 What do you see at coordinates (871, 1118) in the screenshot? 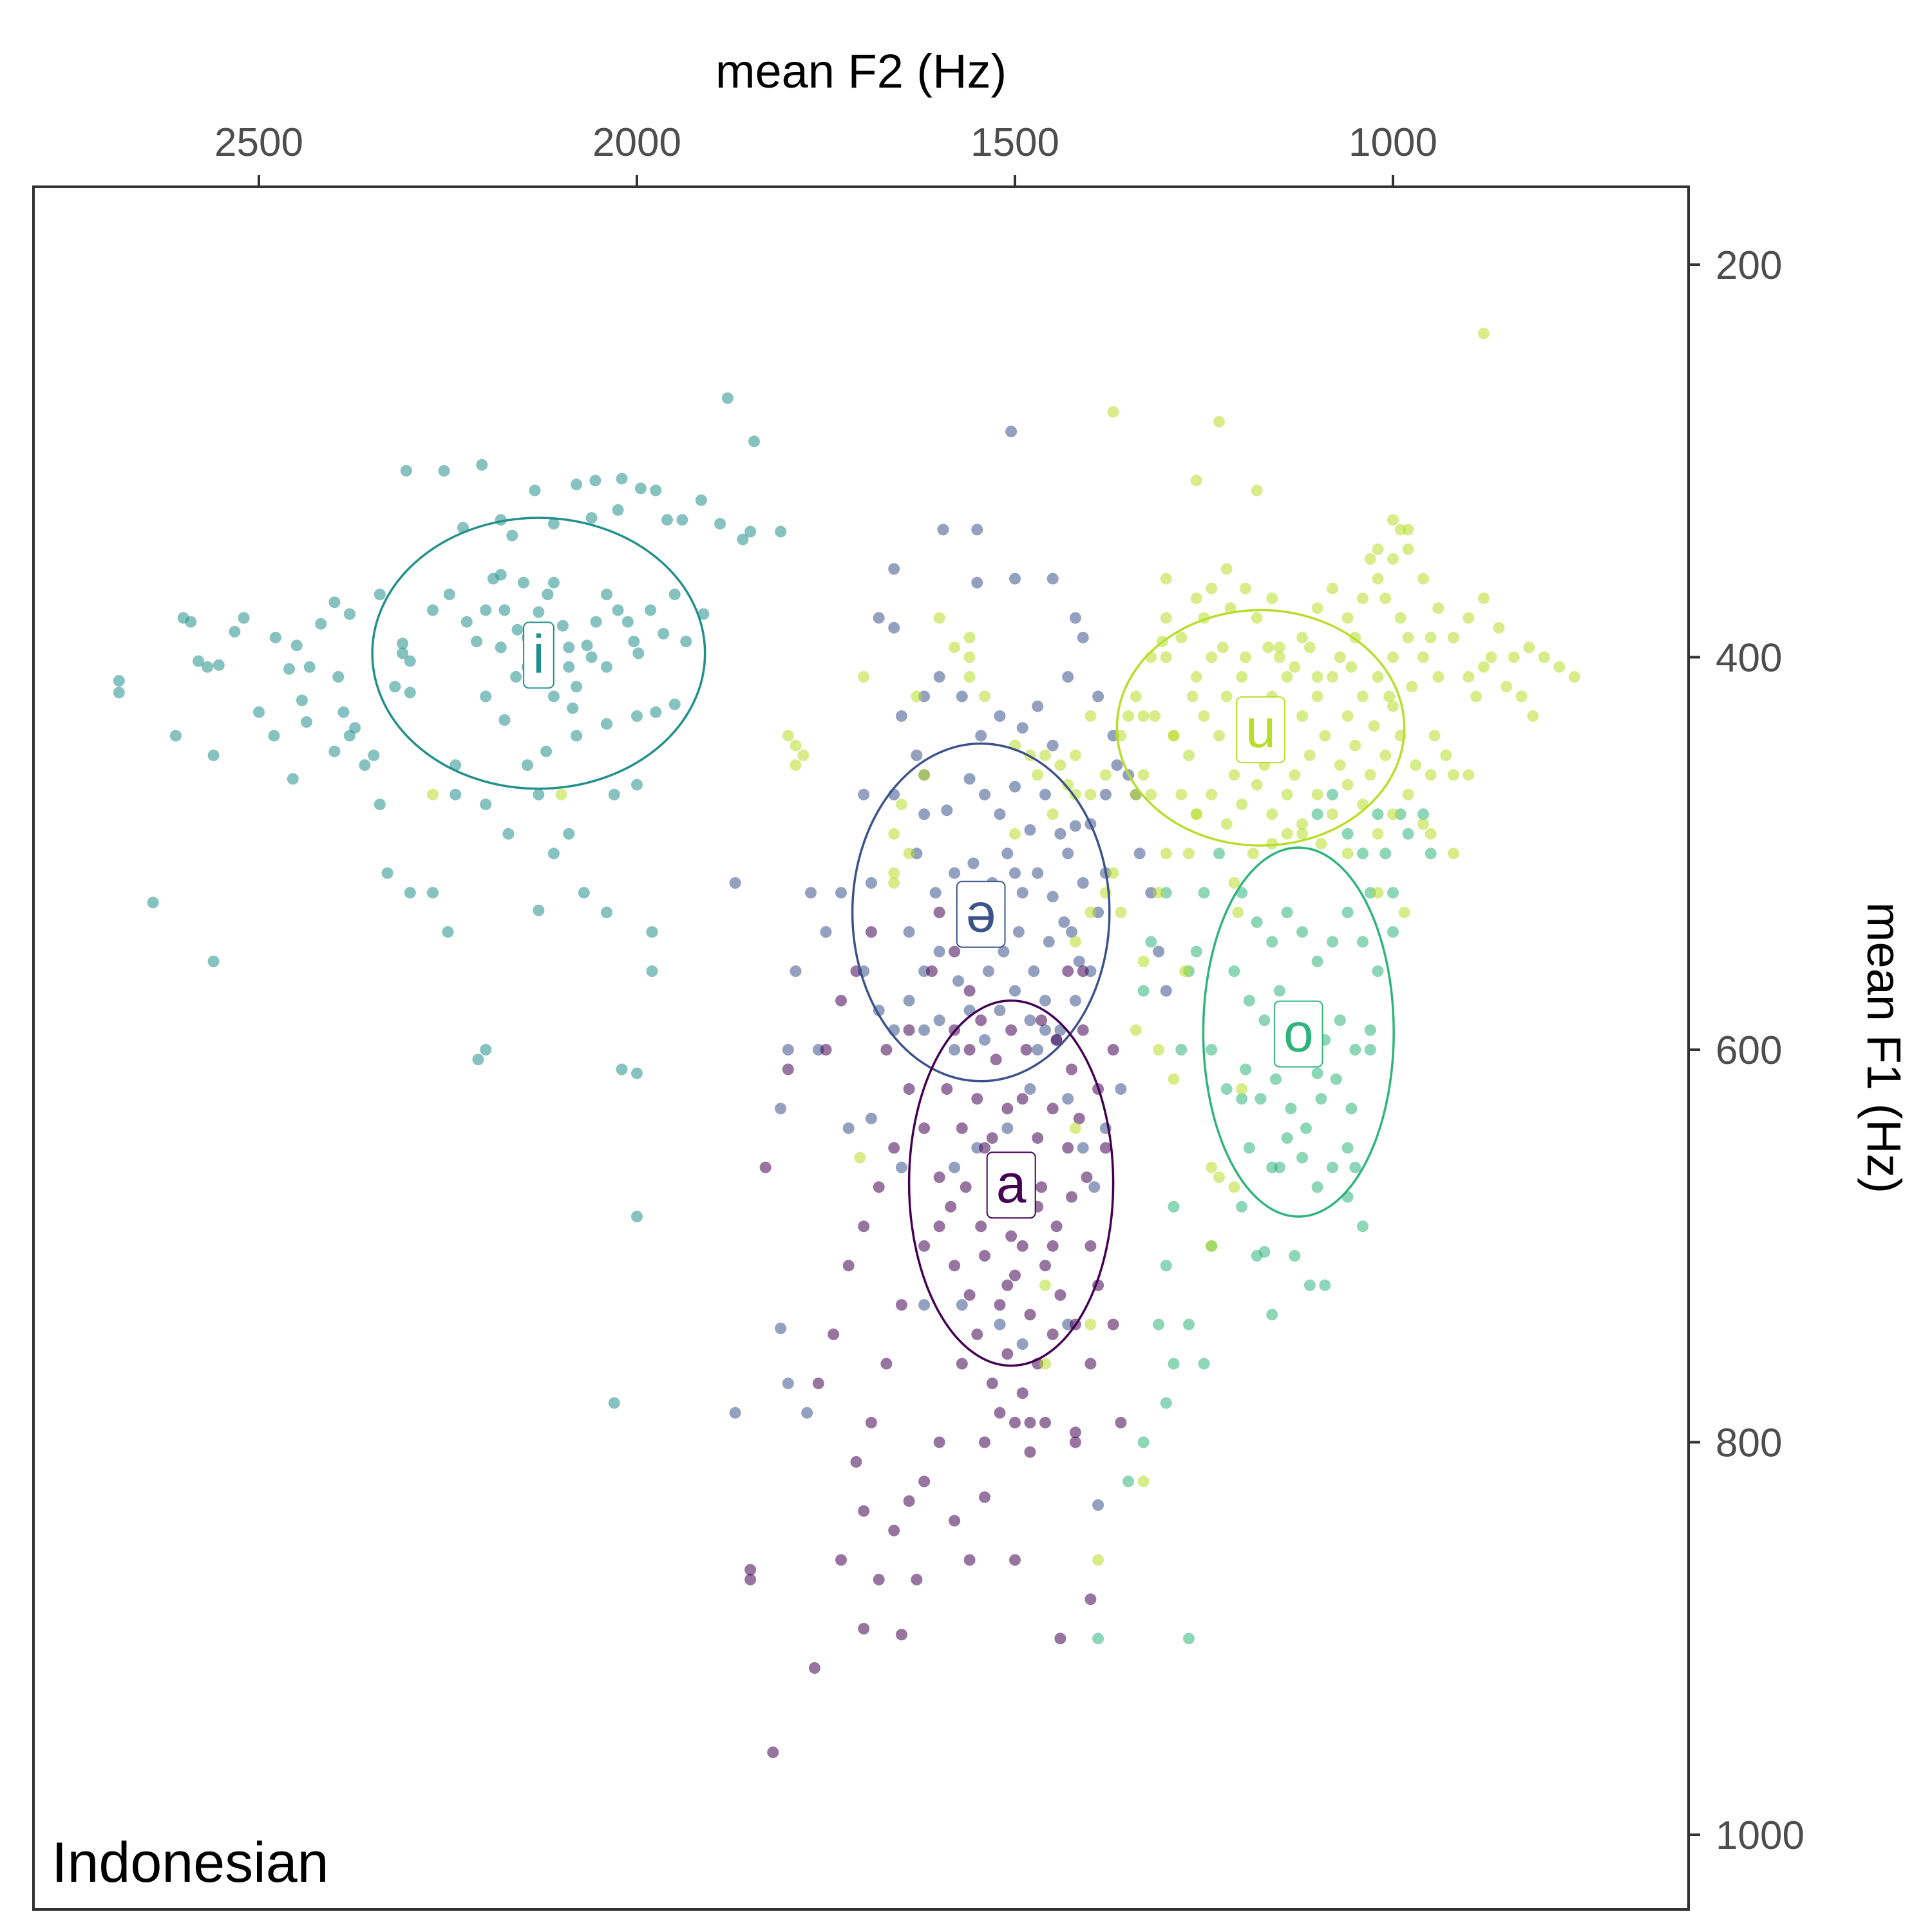
I see `data-point-ə-95` at bounding box center [871, 1118].